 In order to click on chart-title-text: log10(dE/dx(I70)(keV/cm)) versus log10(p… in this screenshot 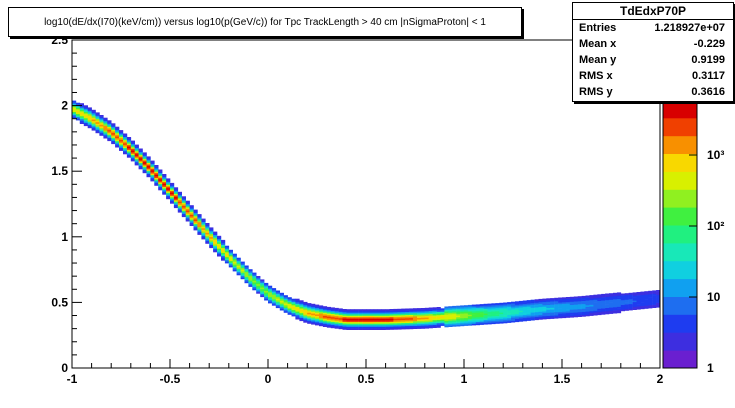, I will do `click(265, 22)`.